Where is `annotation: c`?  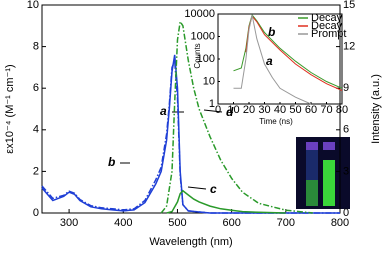 annotation: c is located at coordinates (213, 189).